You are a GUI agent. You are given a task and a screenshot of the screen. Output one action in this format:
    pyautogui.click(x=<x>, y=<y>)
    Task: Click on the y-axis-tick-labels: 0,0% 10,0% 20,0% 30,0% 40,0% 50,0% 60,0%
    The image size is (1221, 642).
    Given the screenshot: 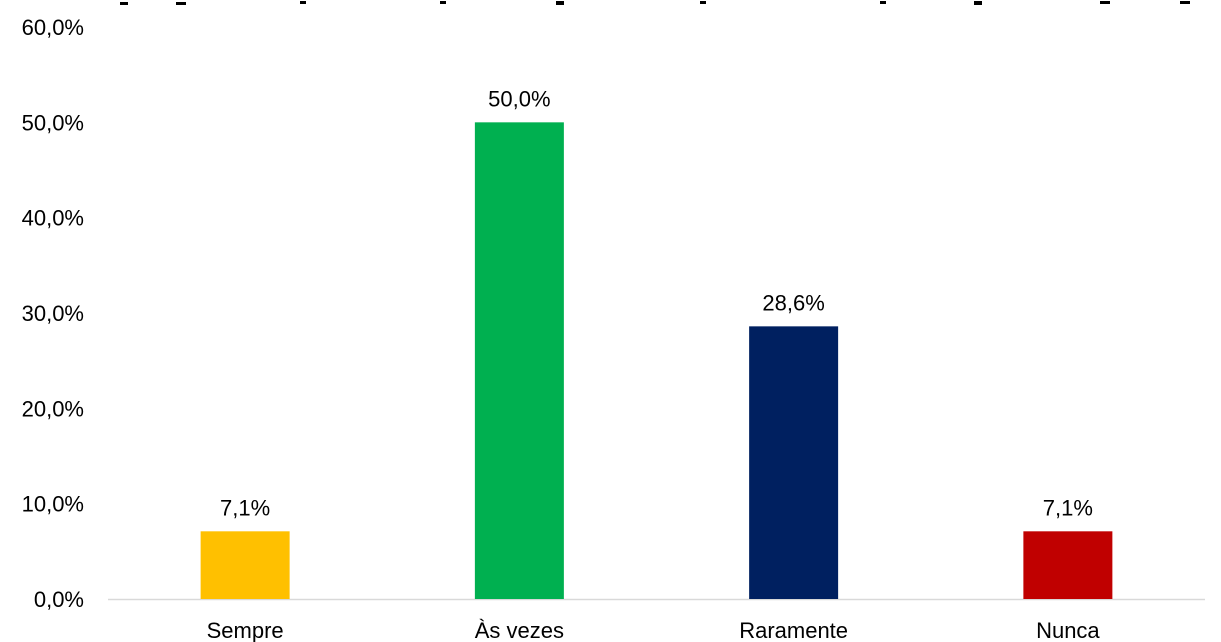 What is the action you would take?
    pyautogui.click(x=53, y=313)
    